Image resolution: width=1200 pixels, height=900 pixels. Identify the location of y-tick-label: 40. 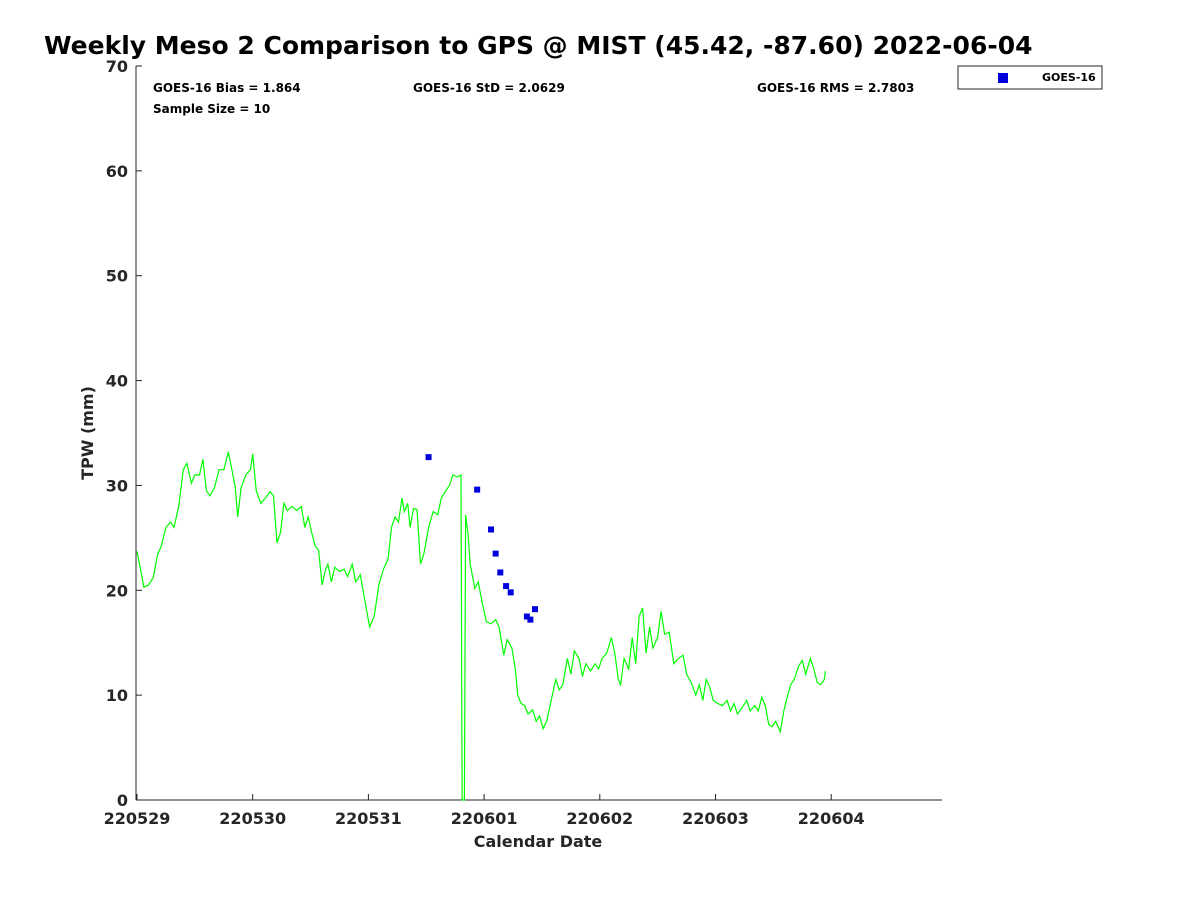
(117, 381).